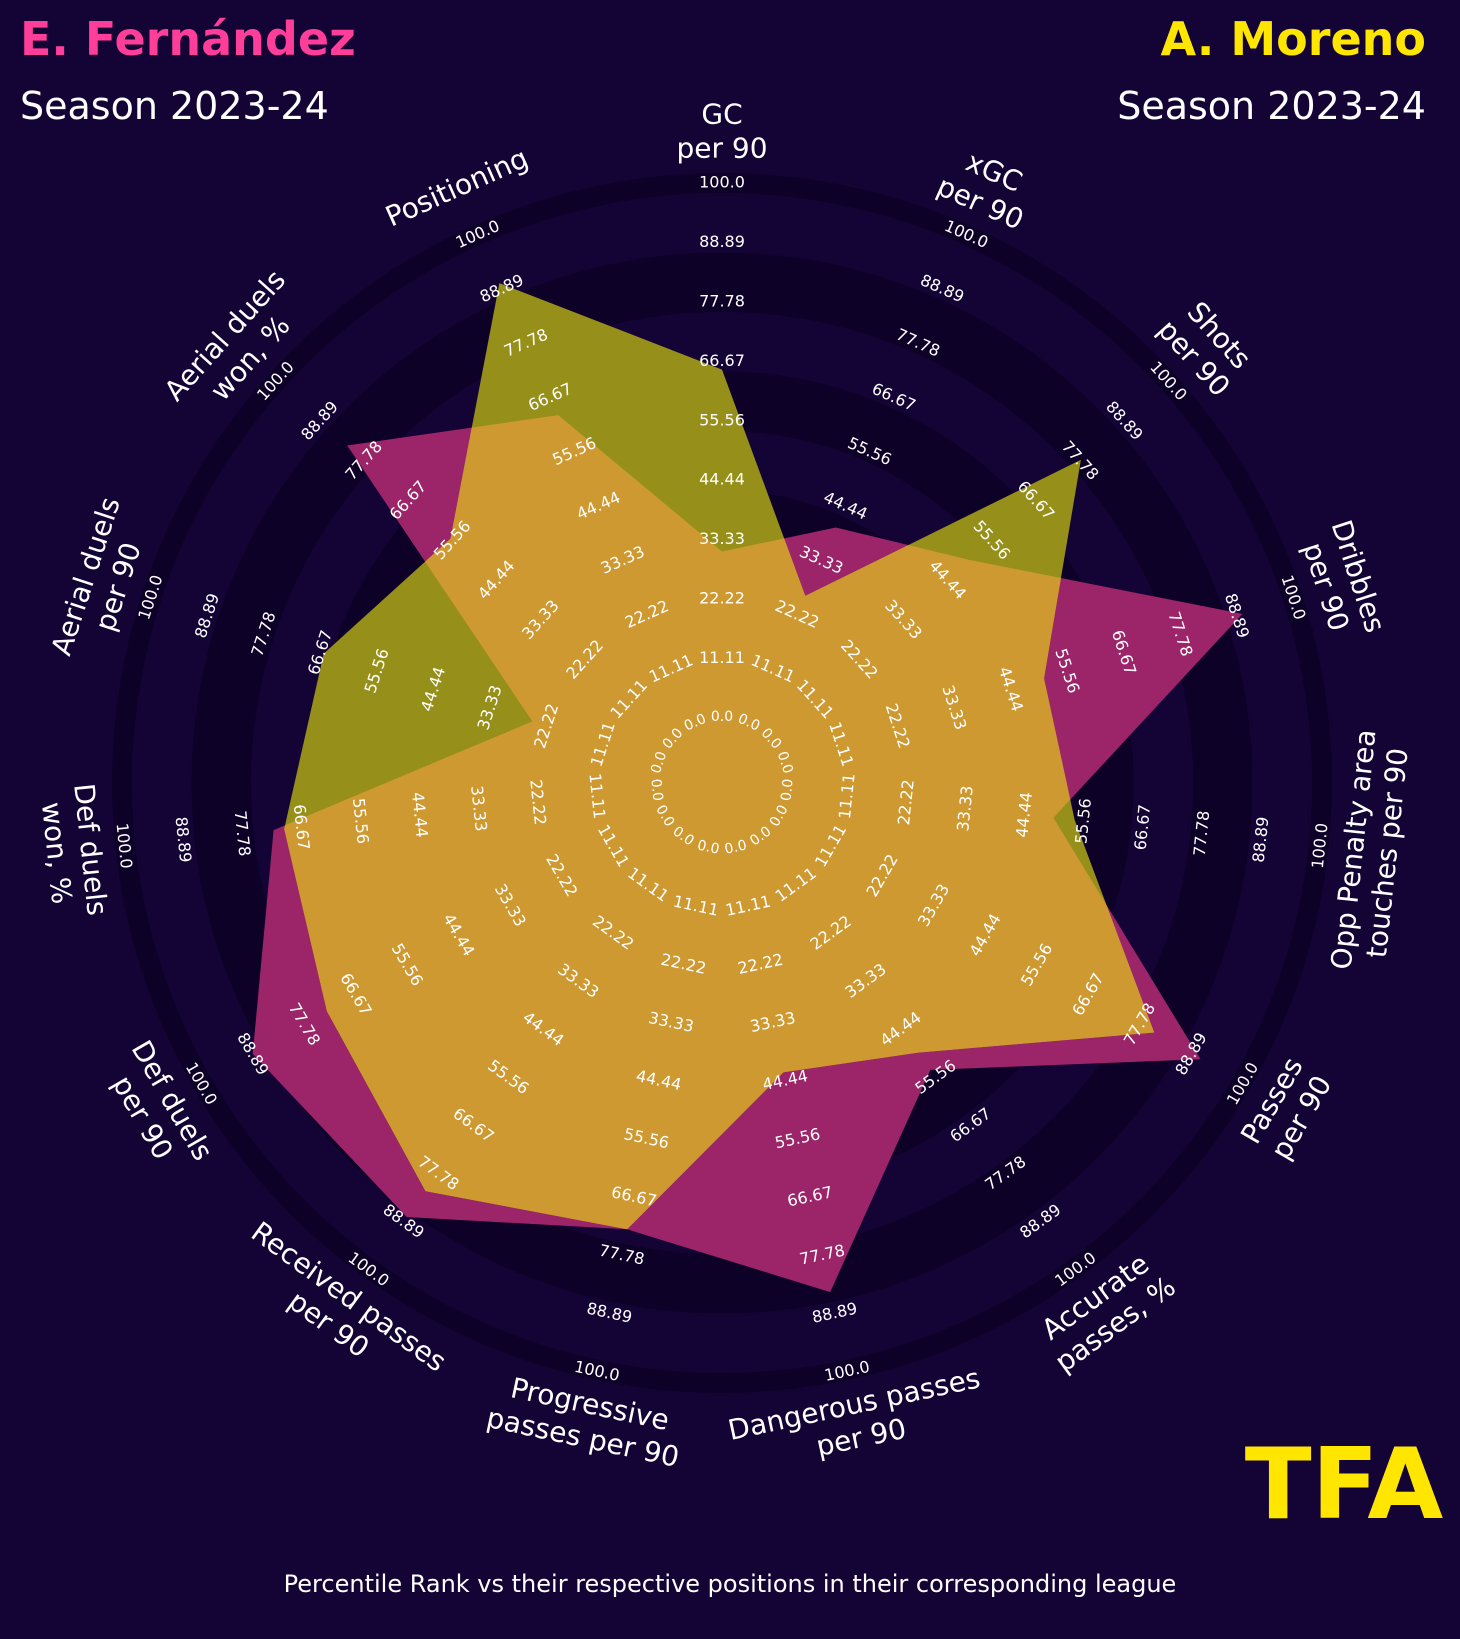 This screenshot has height=1639, width=1460. What do you see at coordinates (721, 114) in the screenshot?
I see `axis-label-line: GC` at bounding box center [721, 114].